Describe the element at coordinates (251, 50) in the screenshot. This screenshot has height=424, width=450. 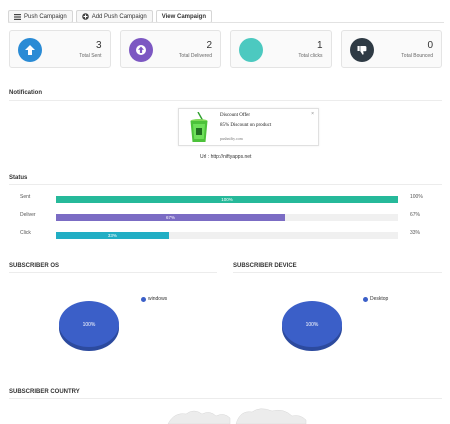
I see `clicks-icon` at that location.